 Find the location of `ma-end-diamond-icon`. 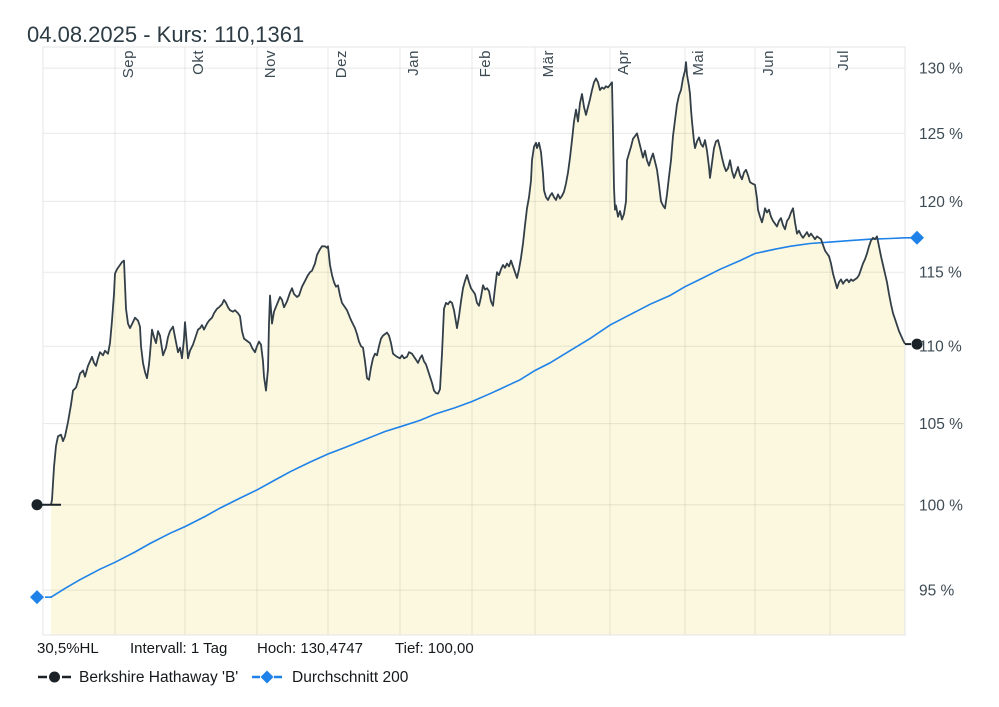

ma-end-diamond-icon is located at coordinates (917, 237).